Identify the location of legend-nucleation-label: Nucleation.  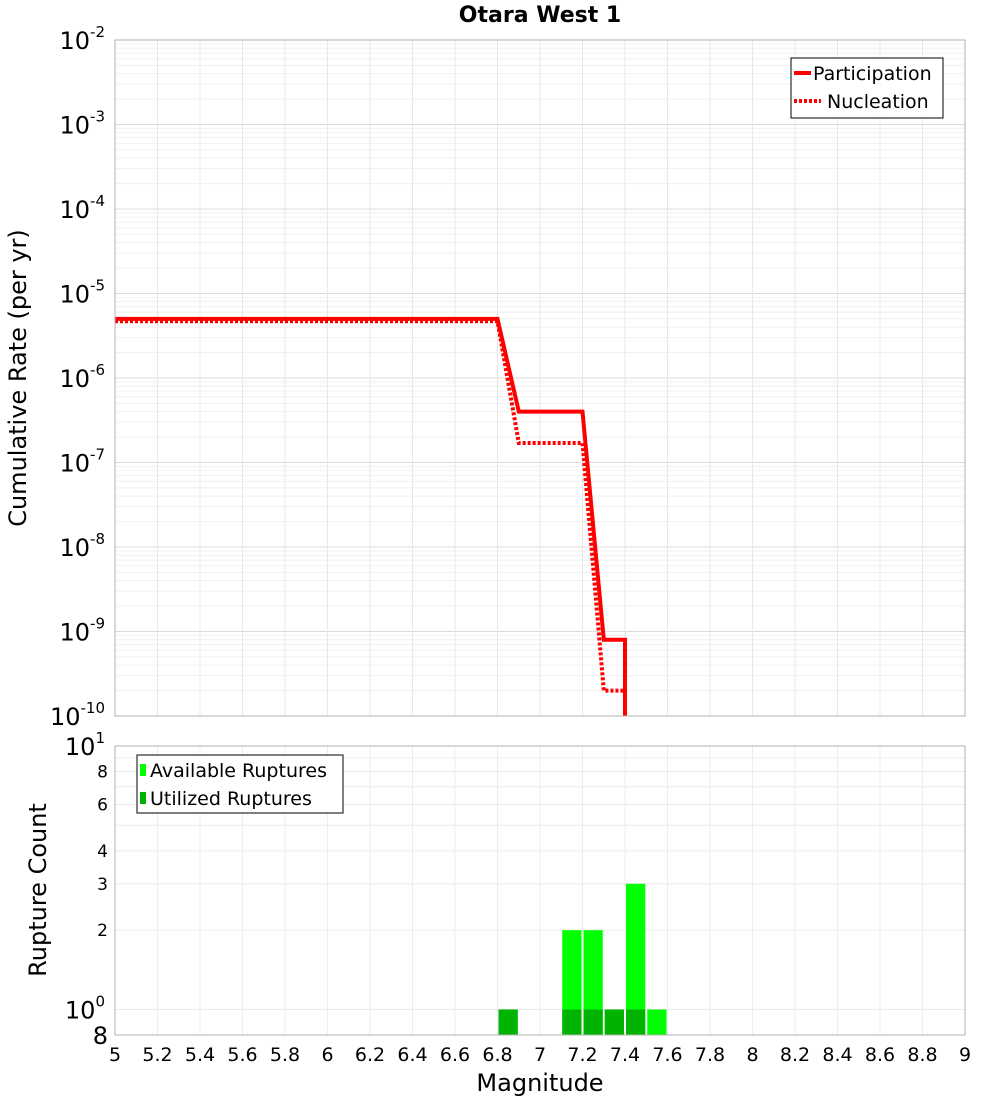
(878, 102).